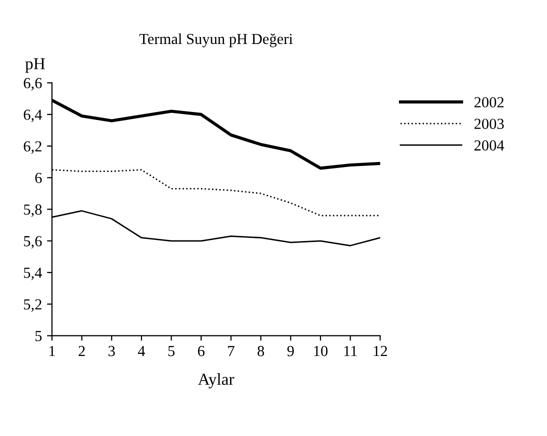 The width and height of the screenshot is (547, 436). I want to click on x-axis-title: Aylar, so click(216, 380).